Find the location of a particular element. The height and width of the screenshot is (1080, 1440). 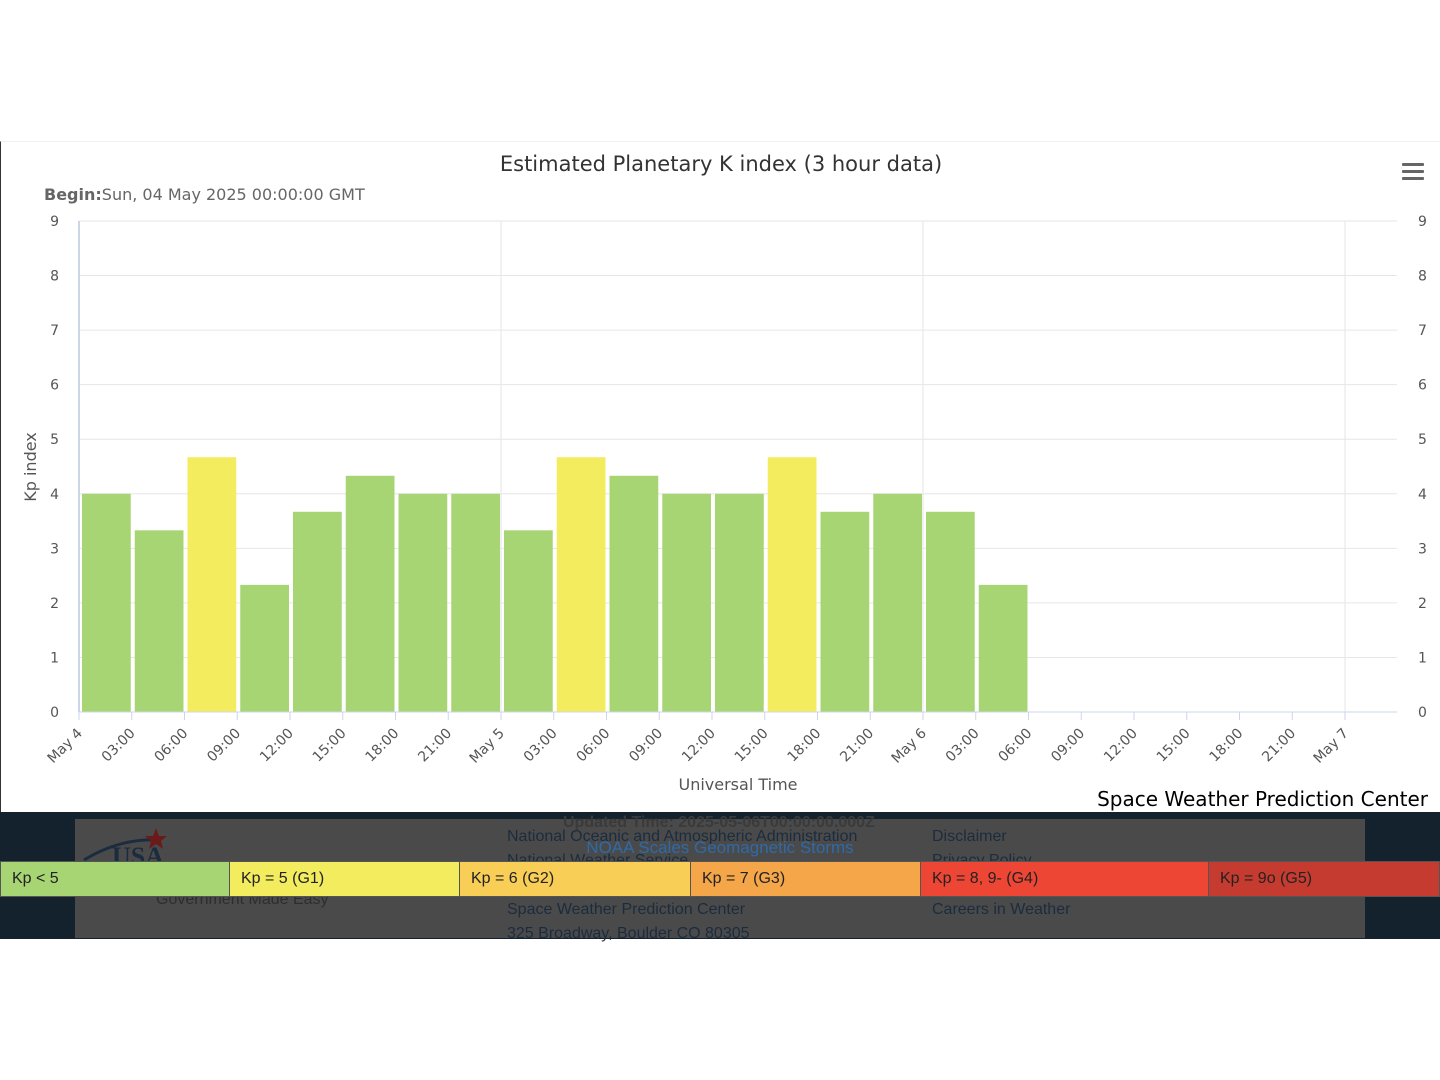

address-line-1: Space Weather Prediction Center is located at coordinates (626, 909).